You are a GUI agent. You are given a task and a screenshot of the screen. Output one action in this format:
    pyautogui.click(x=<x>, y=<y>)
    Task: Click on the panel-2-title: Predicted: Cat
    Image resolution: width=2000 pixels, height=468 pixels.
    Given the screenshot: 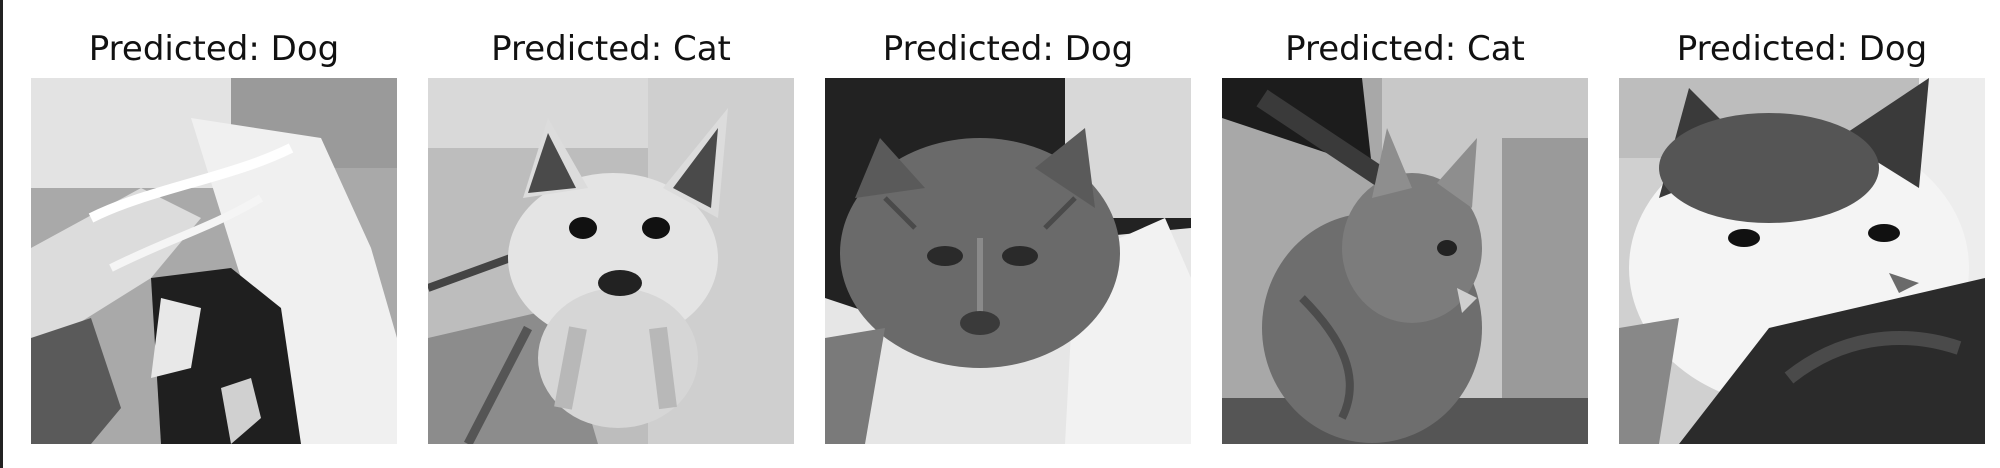 What is the action you would take?
    pyautogui.click(x=611, y=49)
    